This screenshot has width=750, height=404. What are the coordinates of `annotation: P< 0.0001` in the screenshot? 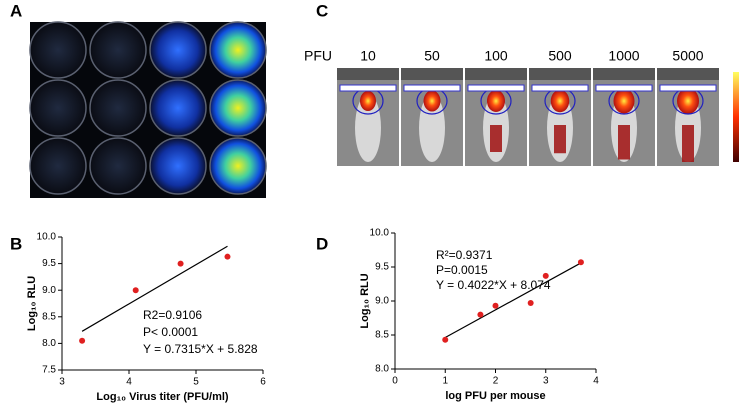 It's located at (170, 332).